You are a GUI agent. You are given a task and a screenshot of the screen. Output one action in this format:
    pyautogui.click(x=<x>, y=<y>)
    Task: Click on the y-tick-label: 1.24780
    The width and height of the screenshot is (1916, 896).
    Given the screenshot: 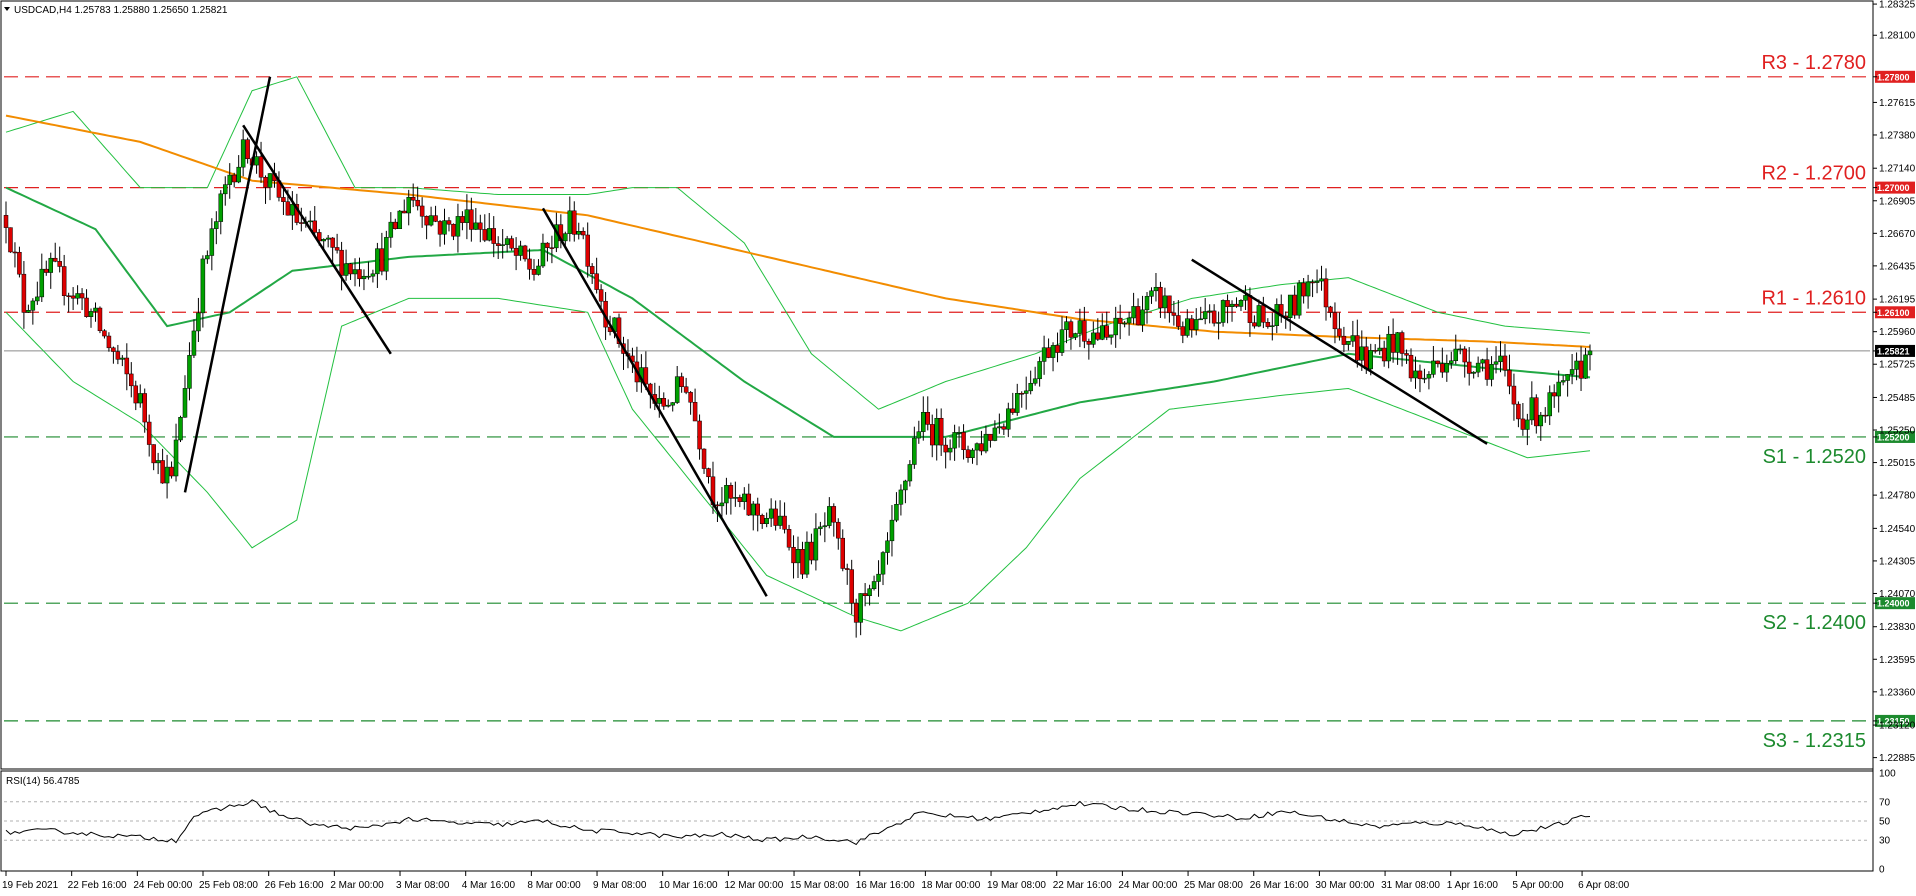 What is the action you would take?
    pyautogui.click(x=1897, y=496)
    